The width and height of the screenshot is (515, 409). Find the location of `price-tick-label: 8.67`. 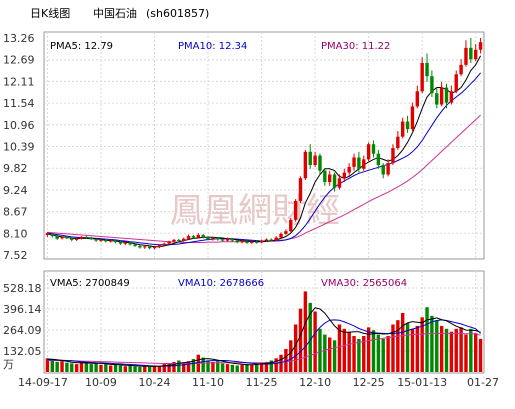

price-tick-label: 8.67 is located at coordinates (15, 212).